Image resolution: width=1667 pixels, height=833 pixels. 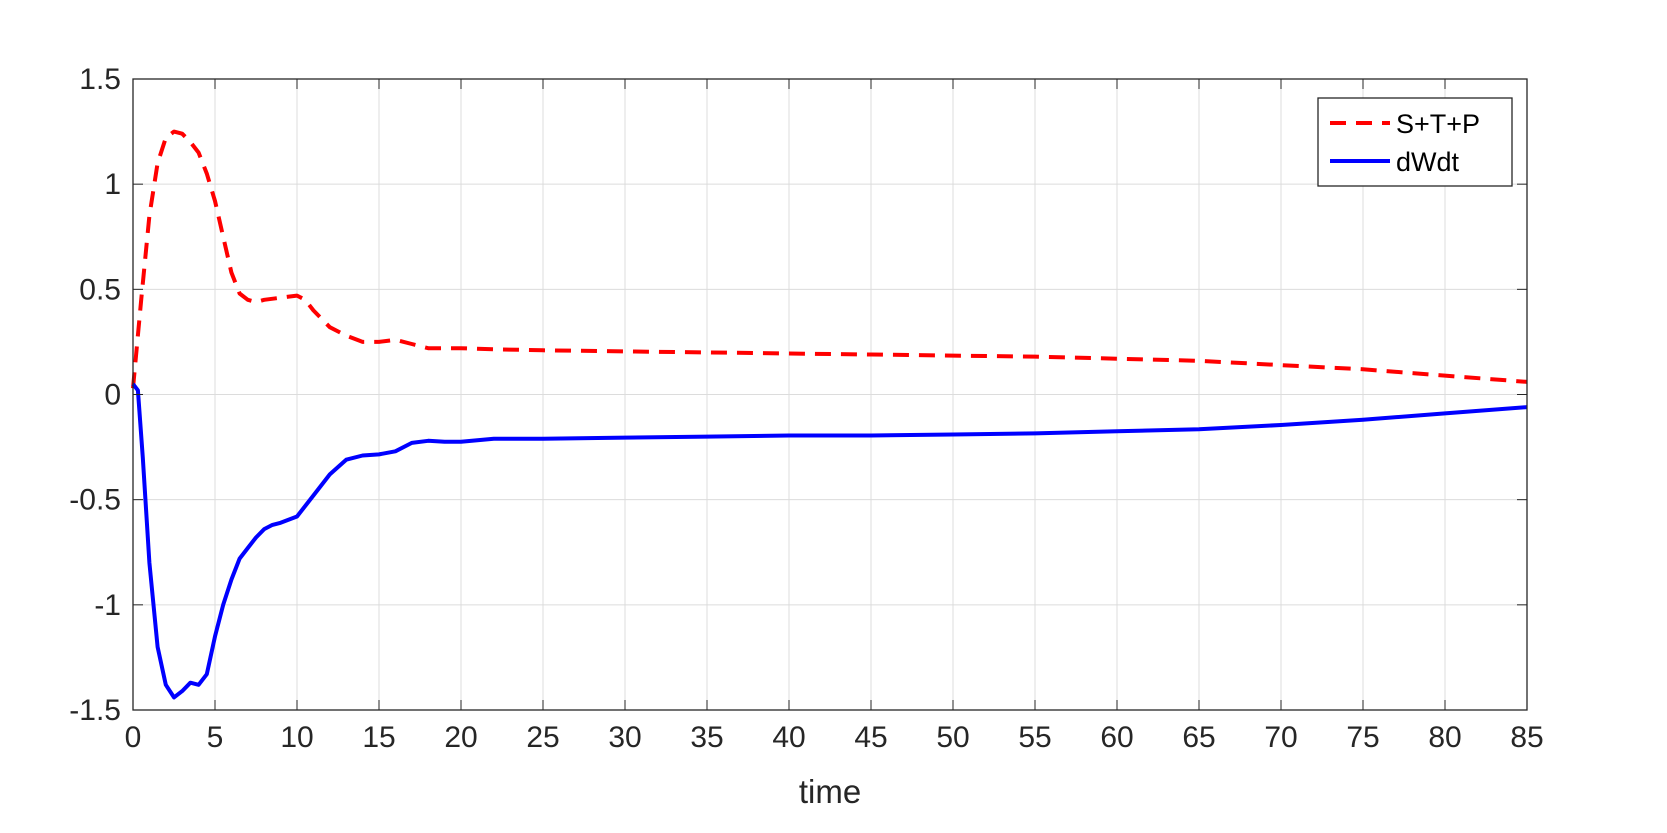 What do you see at coordinates (1428, 162) in the screenshot?
I see `legend-label-2: dWdt` at bounding box center [1428, 162].